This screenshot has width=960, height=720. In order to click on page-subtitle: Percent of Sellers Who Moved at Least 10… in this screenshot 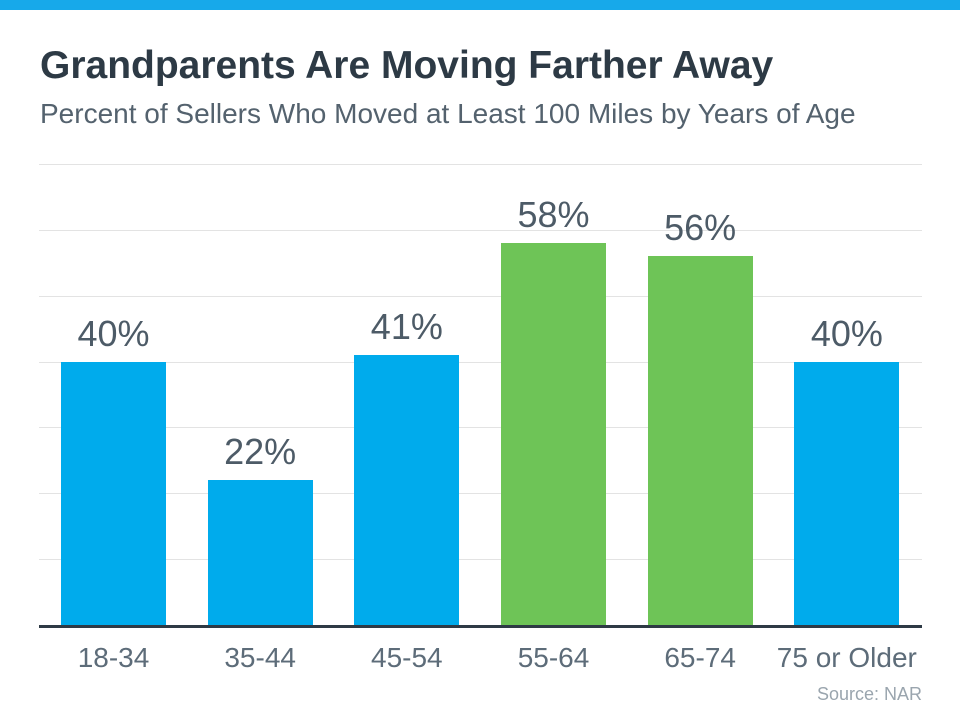, I will do `click(448, 113)`.